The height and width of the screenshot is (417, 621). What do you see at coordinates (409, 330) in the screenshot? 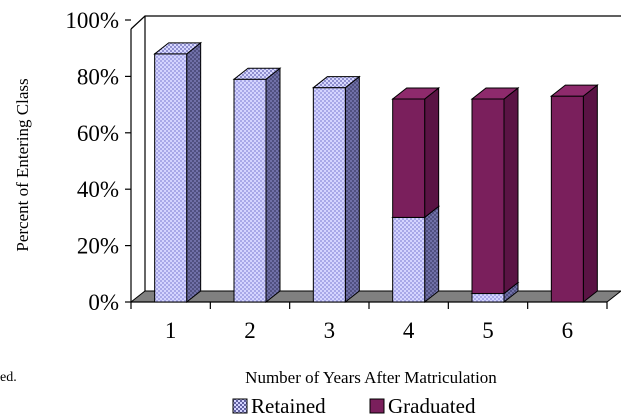
I see `x-tick-label: 4` at bounding box center [409, 330].